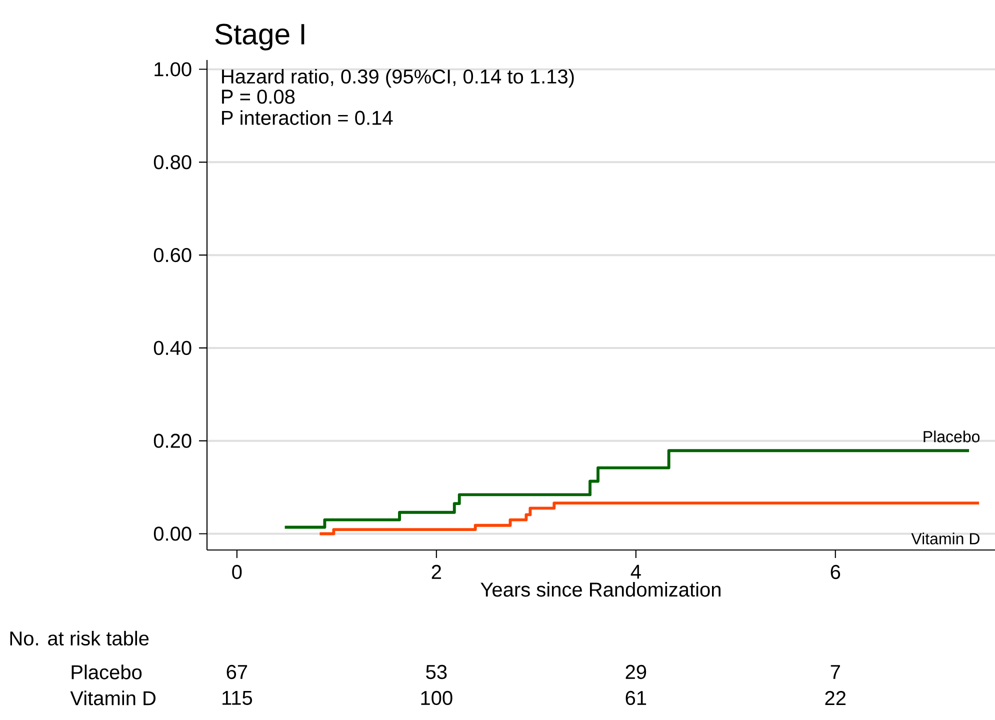 The width and height of the screenshot is (995, 720). What do you see at coordinates (173, 533) in the screenshot?
I see `y-tick-label: 0.00` at bounding box center [173, 533].